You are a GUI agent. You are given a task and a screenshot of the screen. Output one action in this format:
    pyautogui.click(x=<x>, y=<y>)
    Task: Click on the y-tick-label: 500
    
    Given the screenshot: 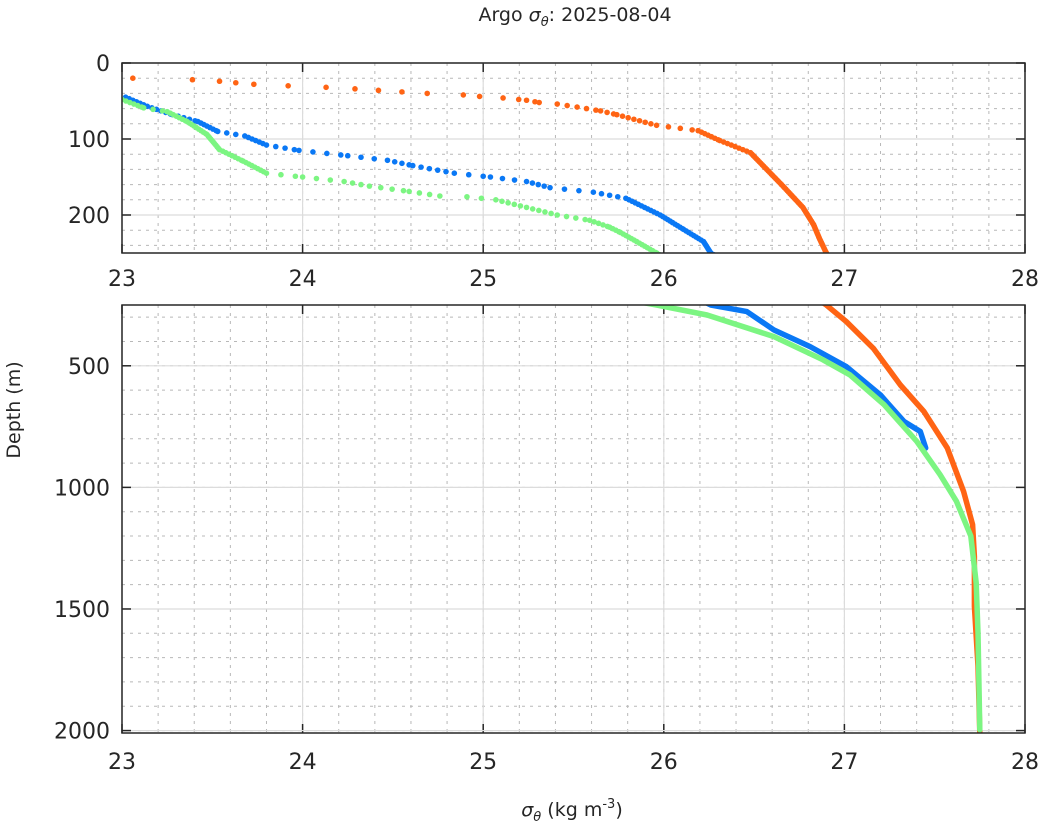 What is the action you would take?
    pyautogui.click(x=89, y=367)
    